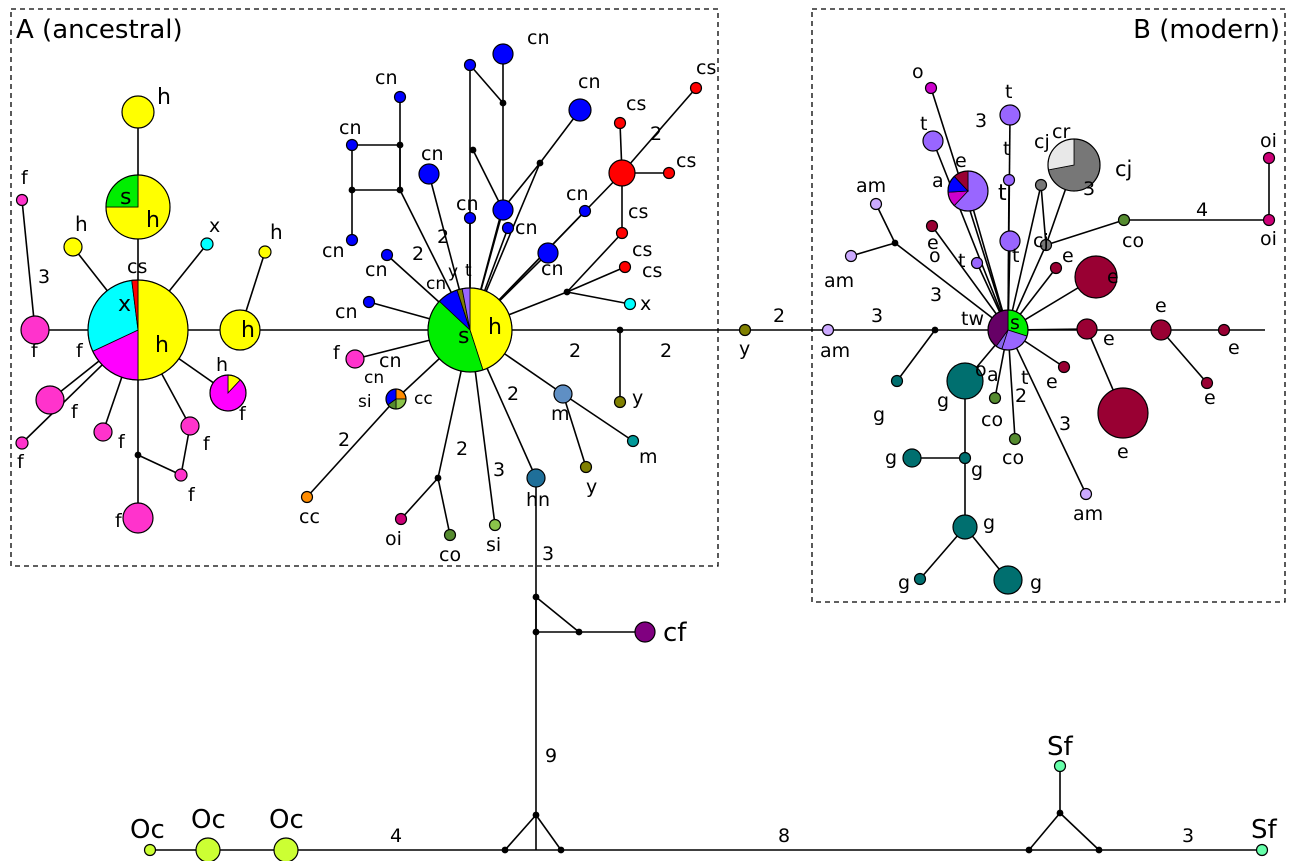 The image size is (1290, 861). Describe the element at coordinates (551, 756) in the screenshot. I see `mutation-count: 9` at that location.